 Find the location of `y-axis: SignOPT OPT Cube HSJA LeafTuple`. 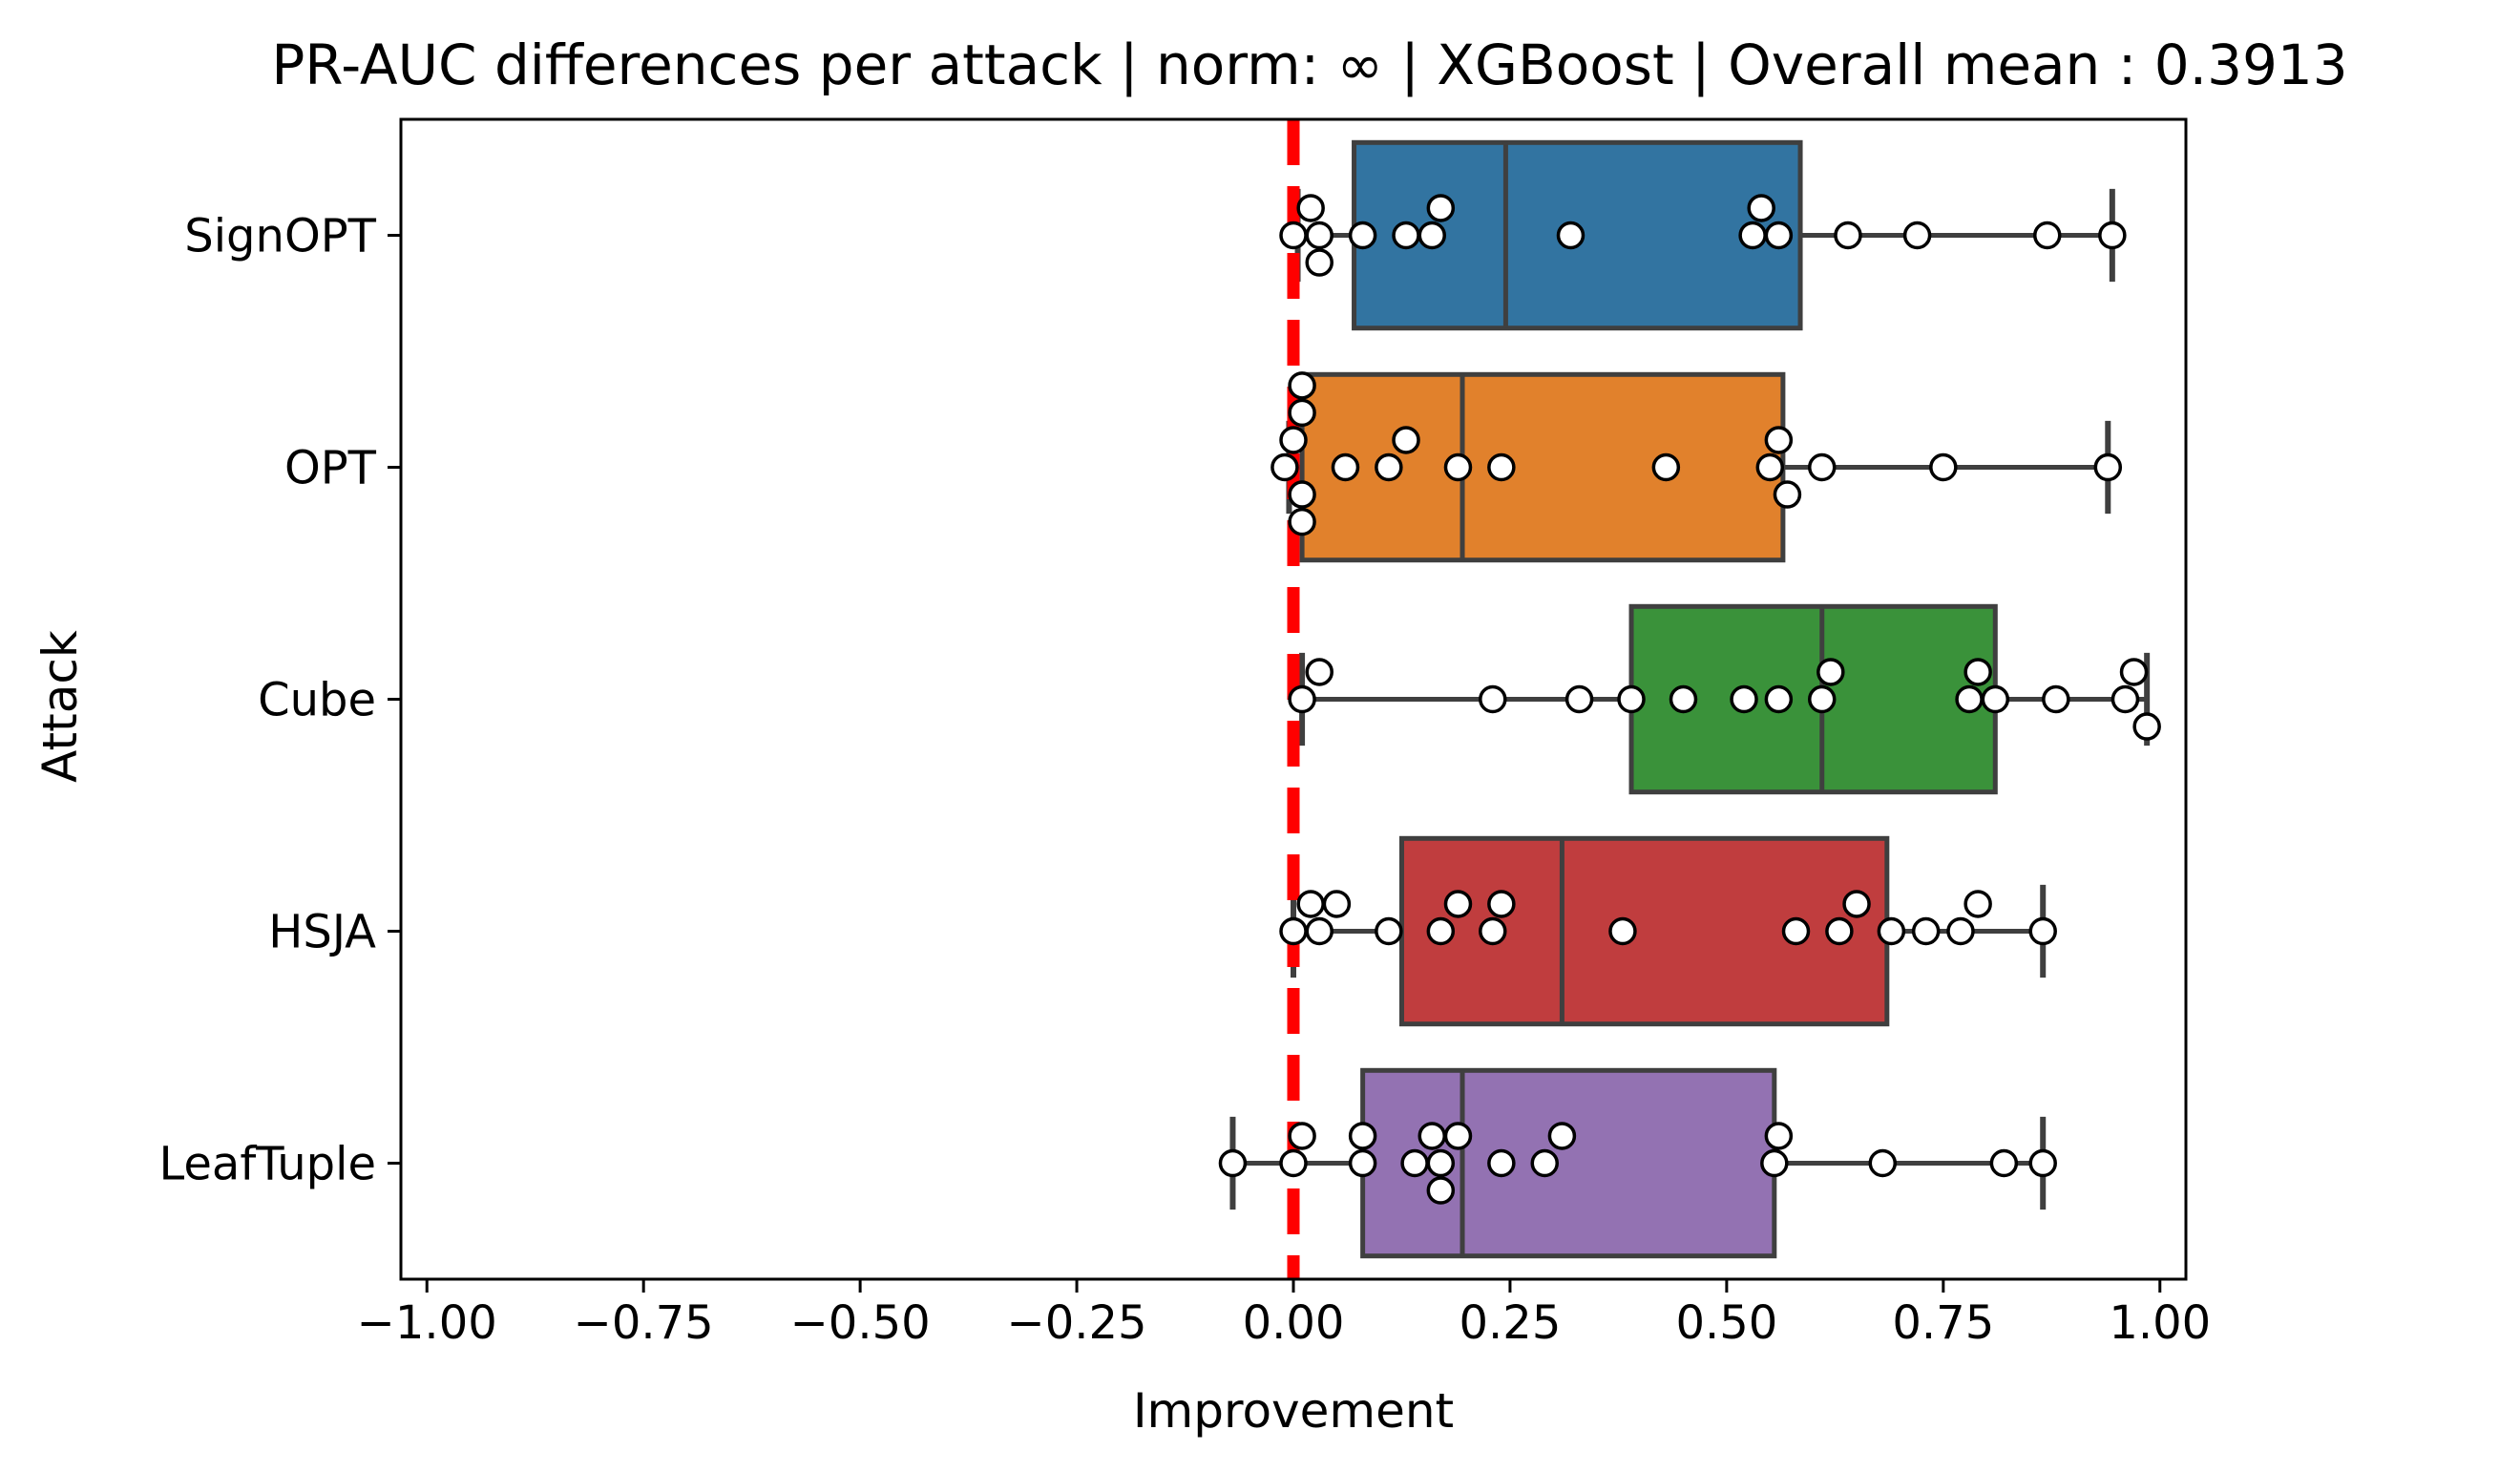

y-axis: SignOPT OPT Cube HSJA LeafTuple is located at coordinates (279, 700).